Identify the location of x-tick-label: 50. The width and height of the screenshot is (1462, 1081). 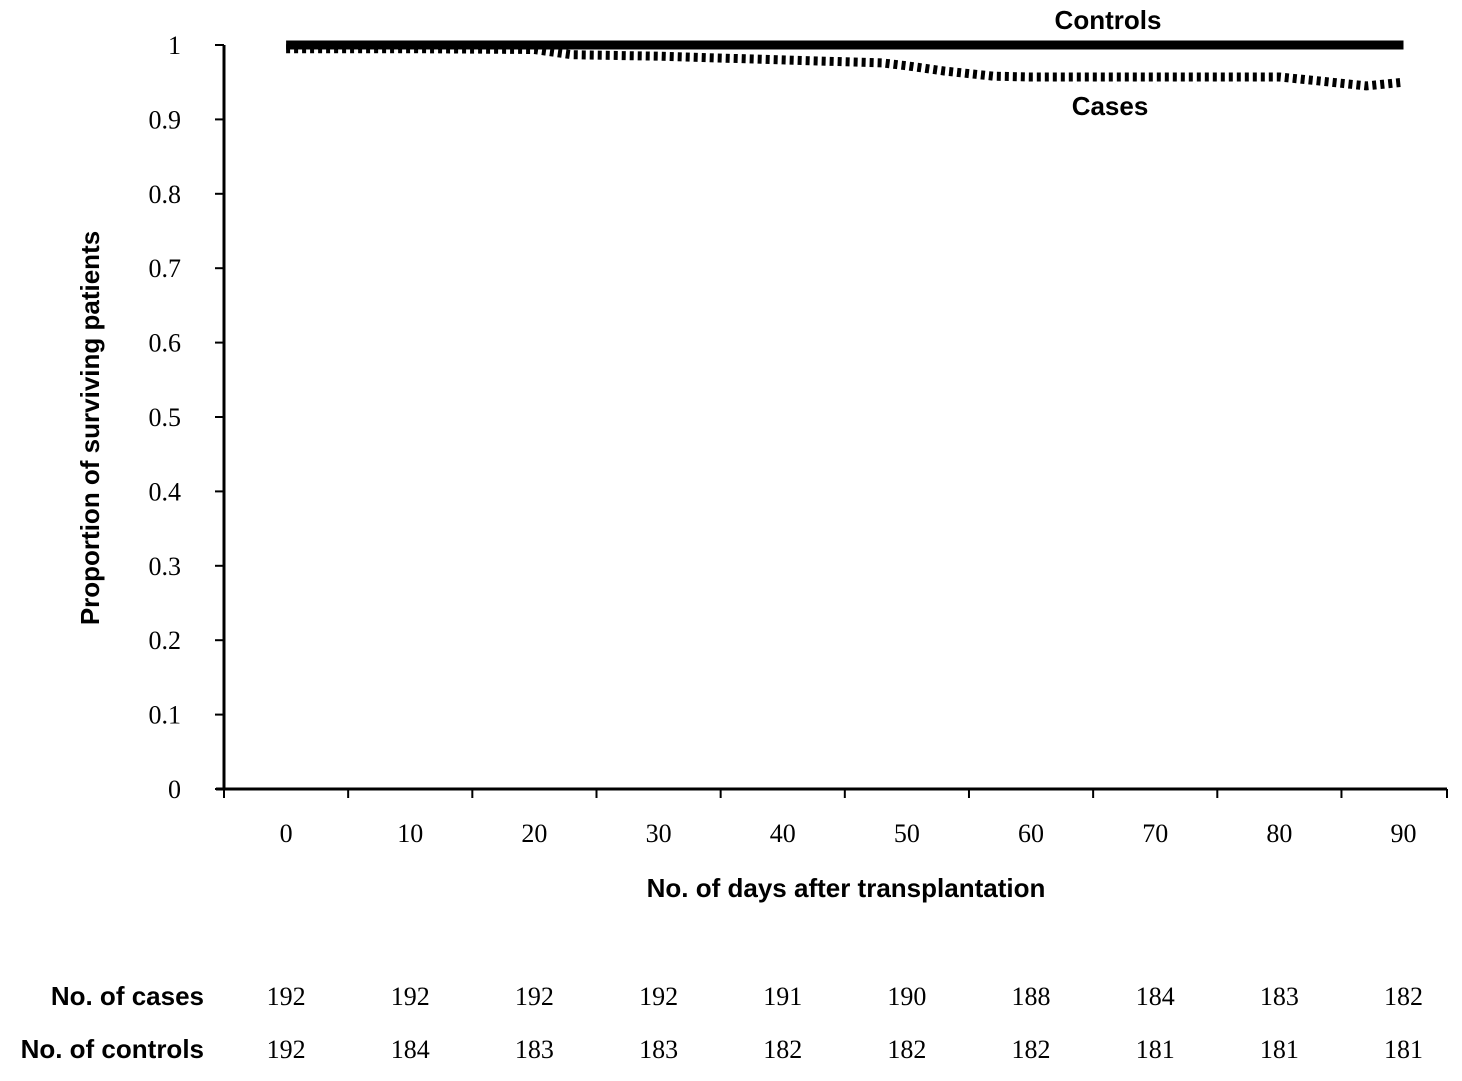
(907, 833).